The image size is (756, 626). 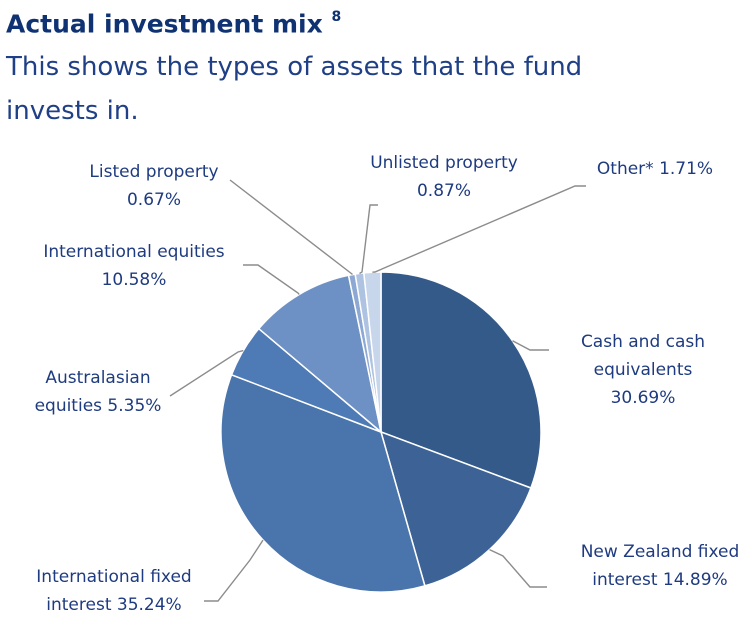 I want to click on slice-label-line: International fixed, so click(x=113, y=577).